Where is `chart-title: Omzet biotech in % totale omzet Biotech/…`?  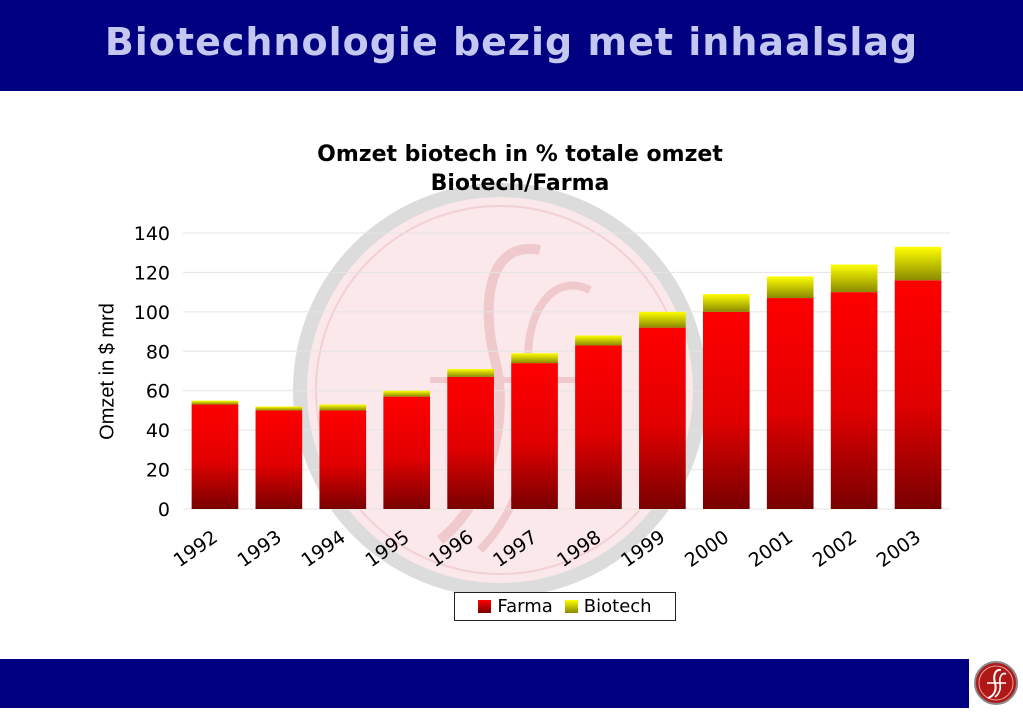 chart-title: Omzet biotech in % totale omzet Biotech/… is located at coordinates (520, 169).